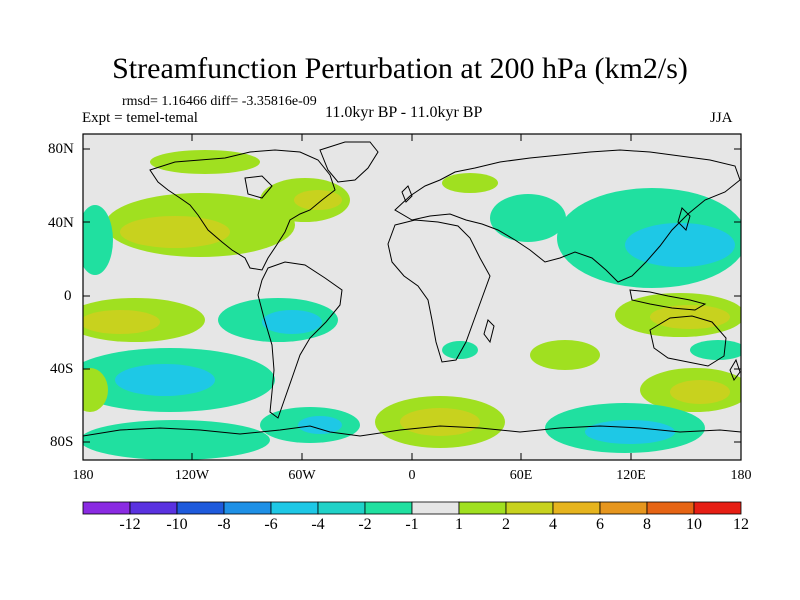 This screenshot has height=600, width=800. I want to click on colorbar-label: -12, so click(130, 524).